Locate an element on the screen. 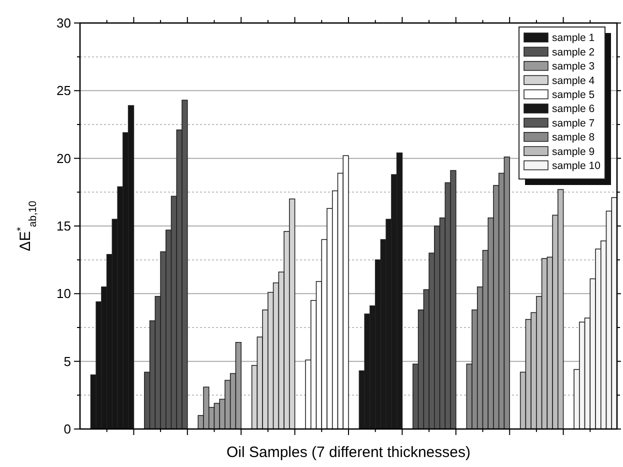 The image size is (623, 467). legend-label: sample 4 is located at coordinates (573, 80).